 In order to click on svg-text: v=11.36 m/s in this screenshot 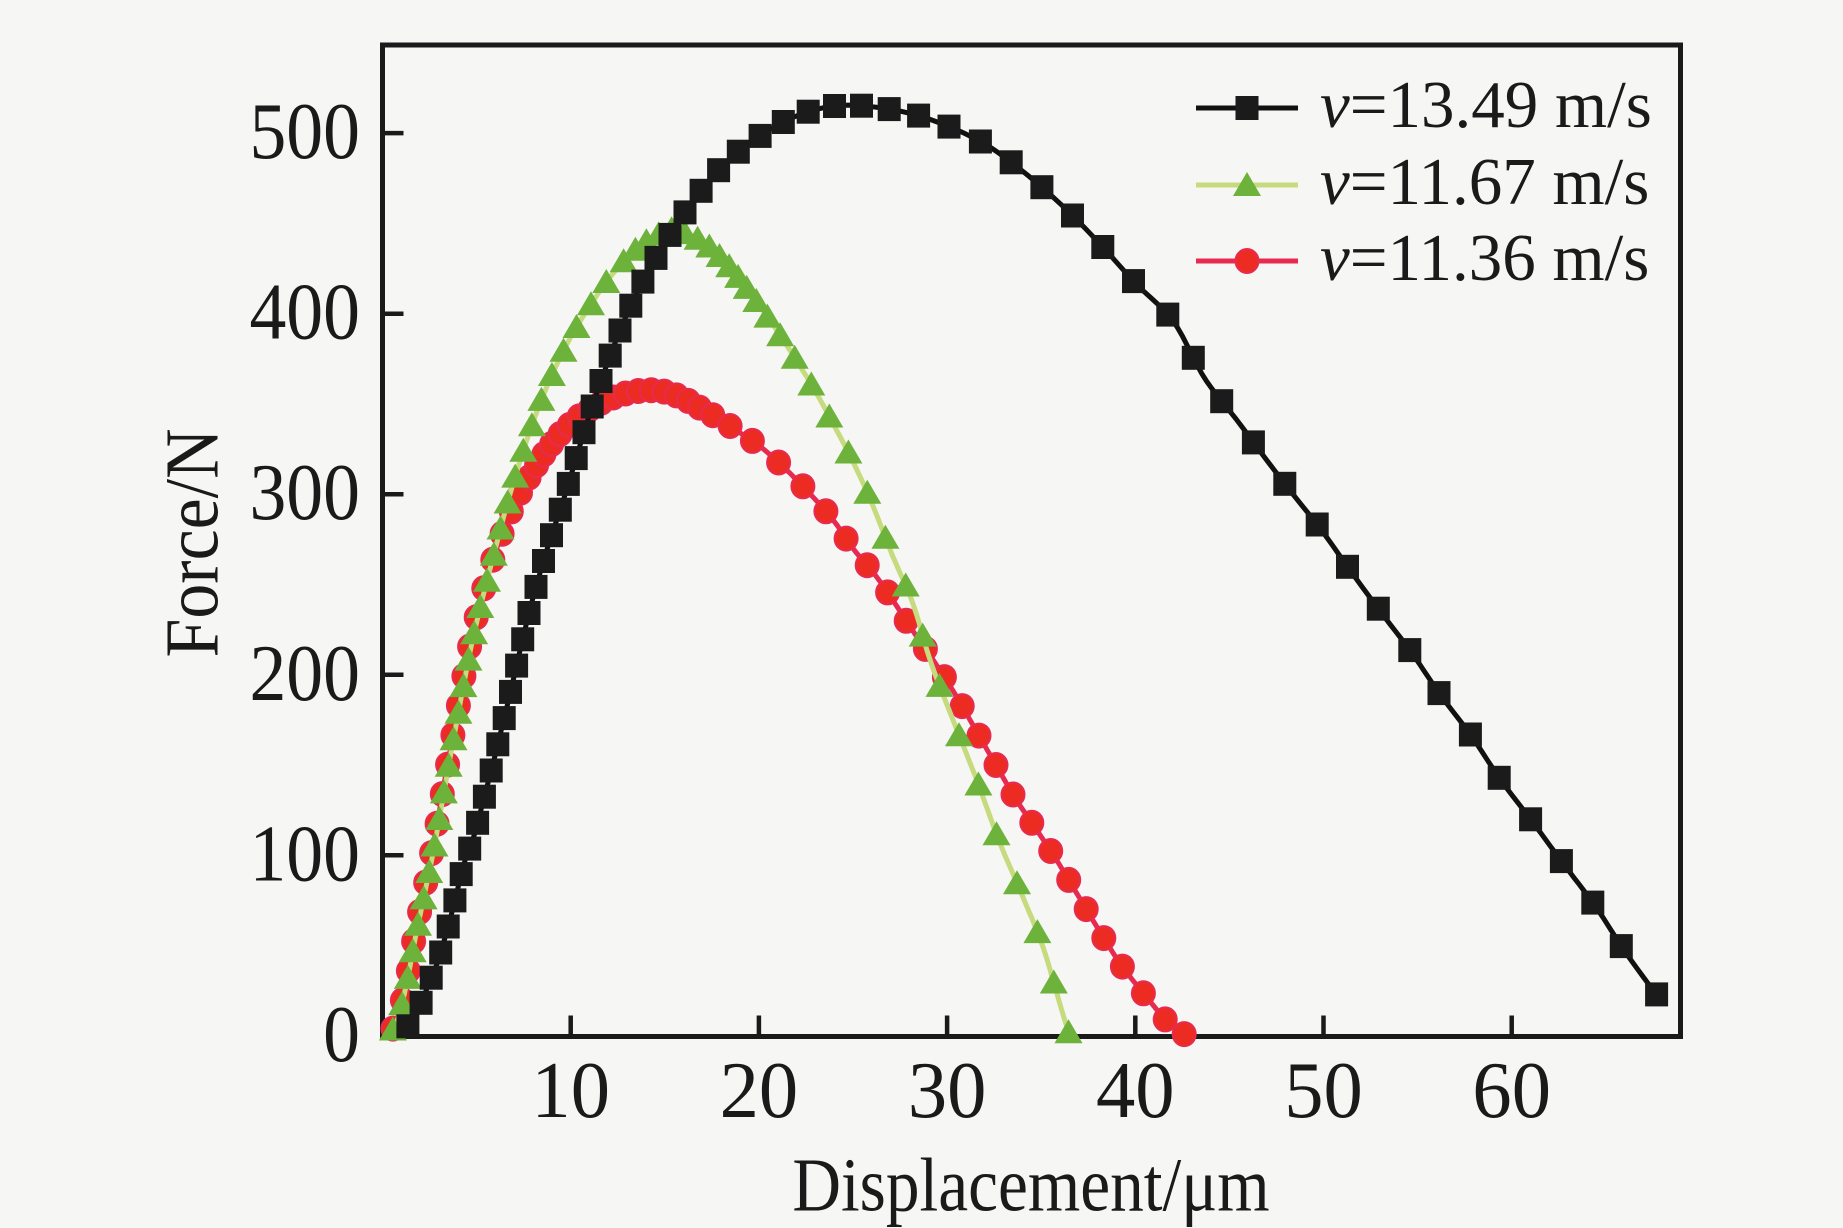, I will do `click(1484, 258)`.